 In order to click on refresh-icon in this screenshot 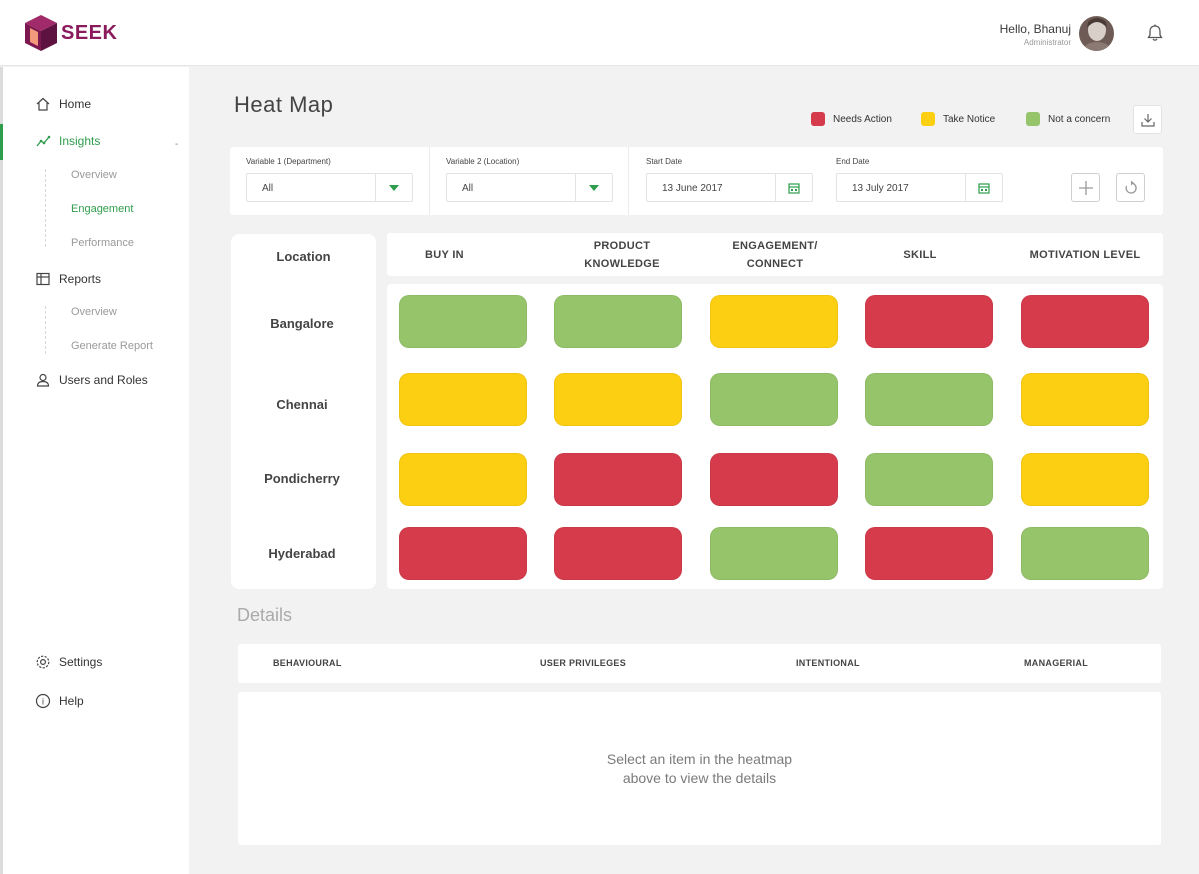, I will do `click(1130, 187)`.